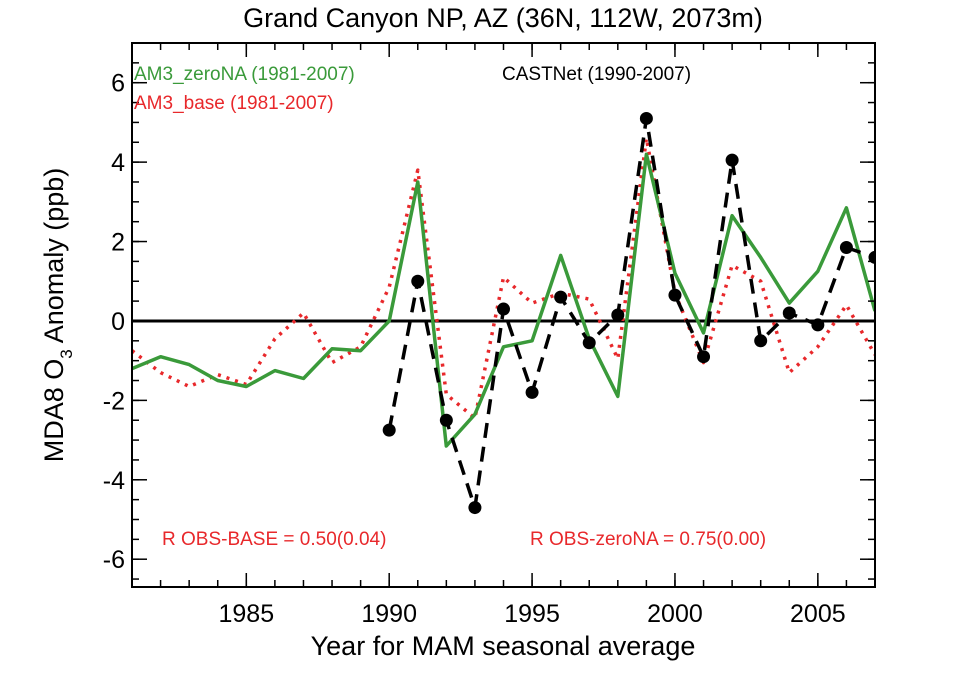 This screenshot has width=961, height=673. What do you see at coordinates (846, 247) in the screenshot?
I see `data-point-castnet-2006` at bounding box center [846, 247].